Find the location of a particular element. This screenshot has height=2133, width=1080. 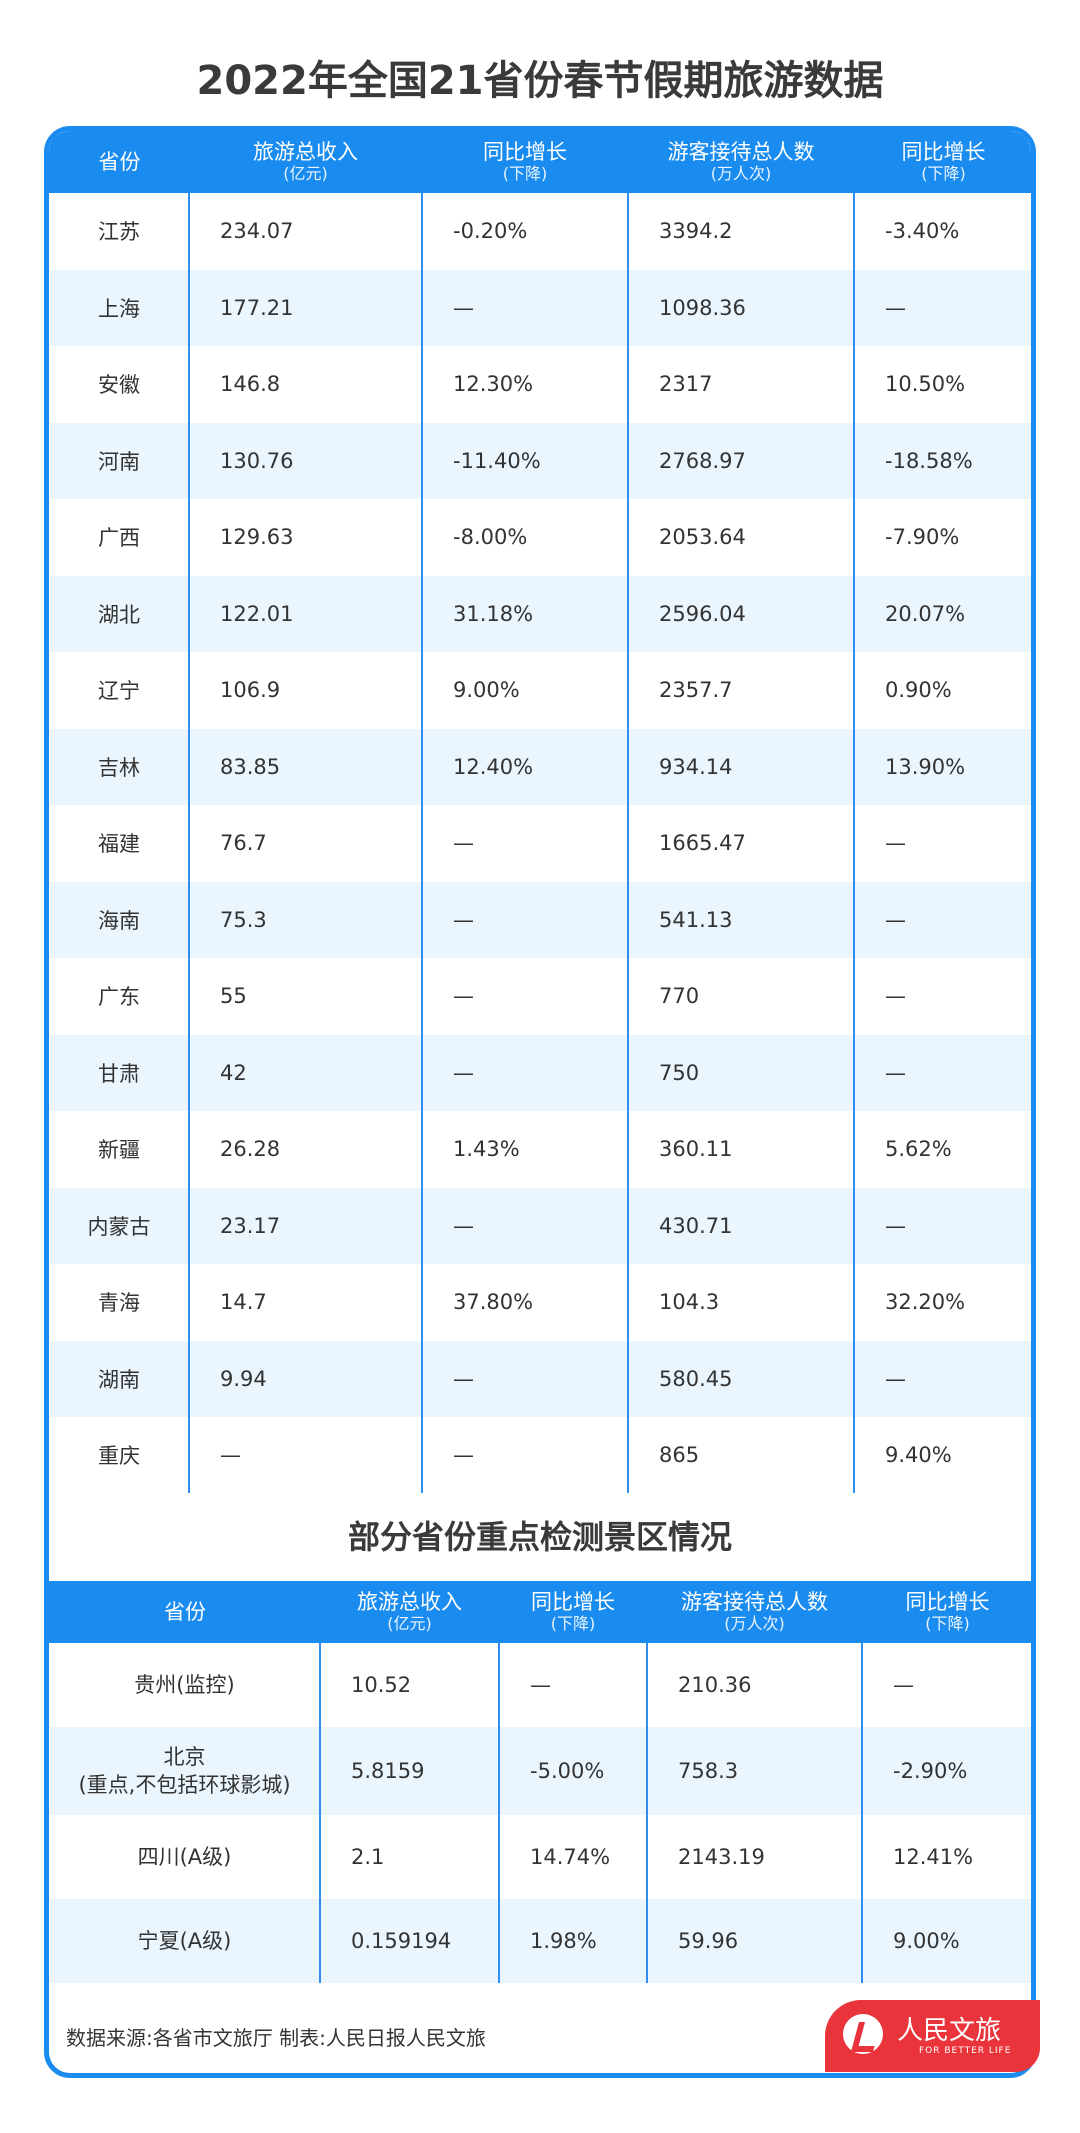

value-cell: 26.28 is located at coordinates (305, 1149).